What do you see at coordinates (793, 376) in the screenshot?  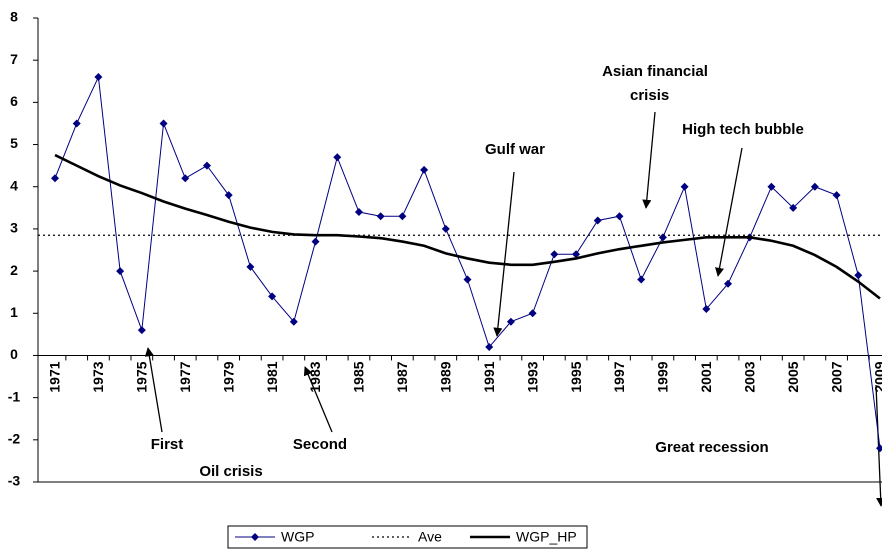 I see `x-tick-label: 2005` at bounding box center [793, 376].